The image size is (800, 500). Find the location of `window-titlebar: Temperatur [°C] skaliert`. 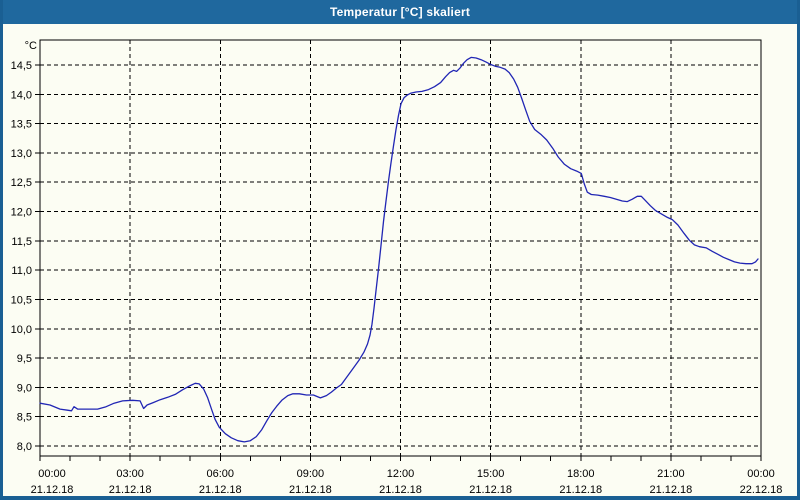

window-titlebar: Temperatur [°C] skaliert is located at coordinates (400, 12).